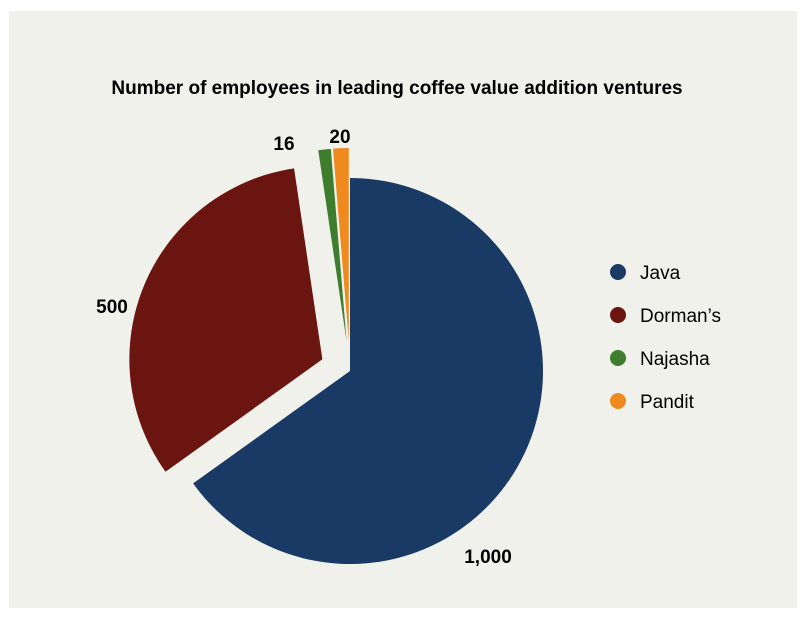 The height and width of the screenshot is (619, 801). Describe the element at coordinates (341, 245) in the screenshot. I see `pie-slice-pandit` at that location.